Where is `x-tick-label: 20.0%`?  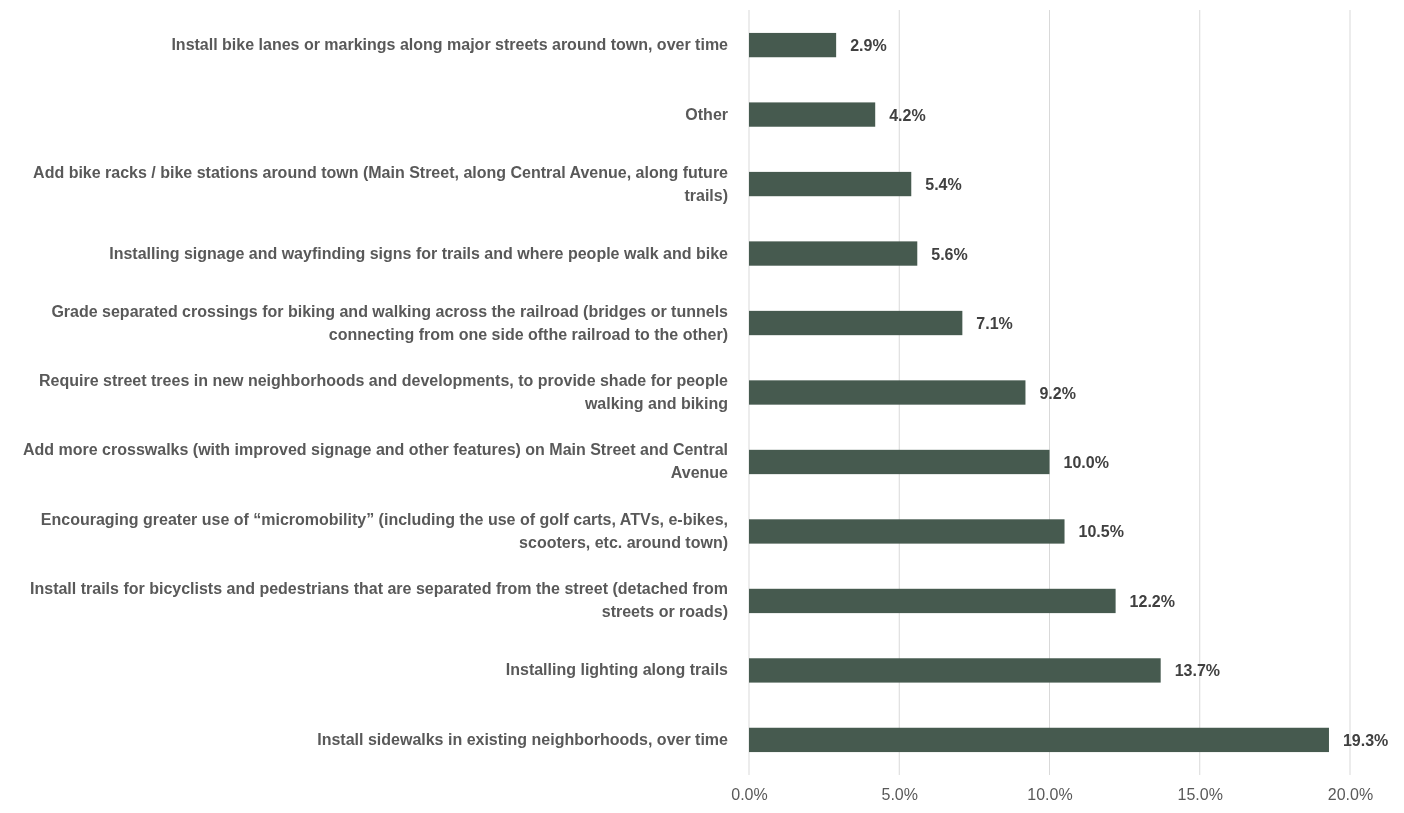 x-tick-label: 20.0% is located at coordinates (1350, 795).